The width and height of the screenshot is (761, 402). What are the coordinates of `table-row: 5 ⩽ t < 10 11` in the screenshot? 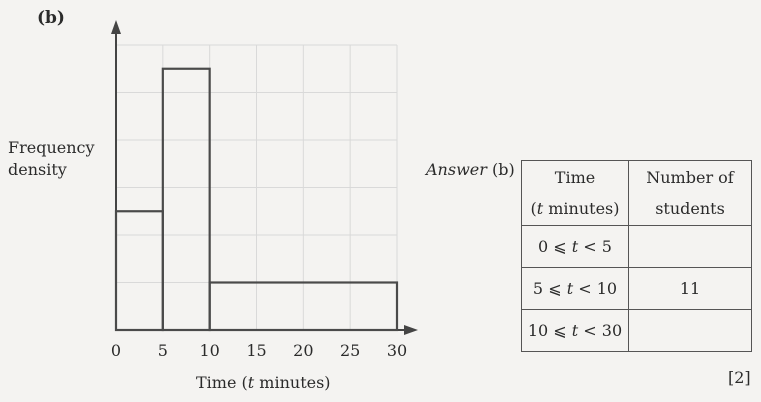 It's located at (636, 288).